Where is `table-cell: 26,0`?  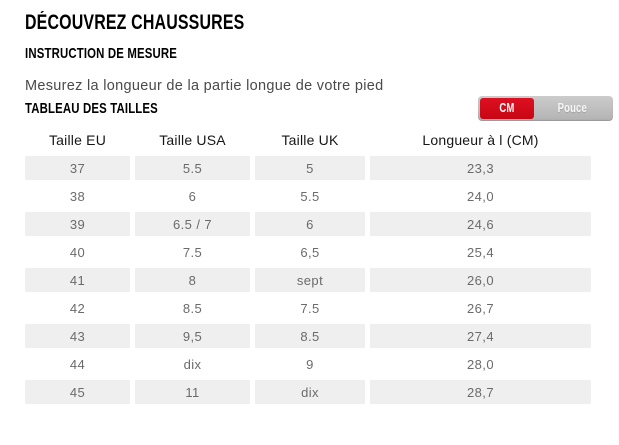 table-cell: 26,0 is located at coordinates (480, 280).